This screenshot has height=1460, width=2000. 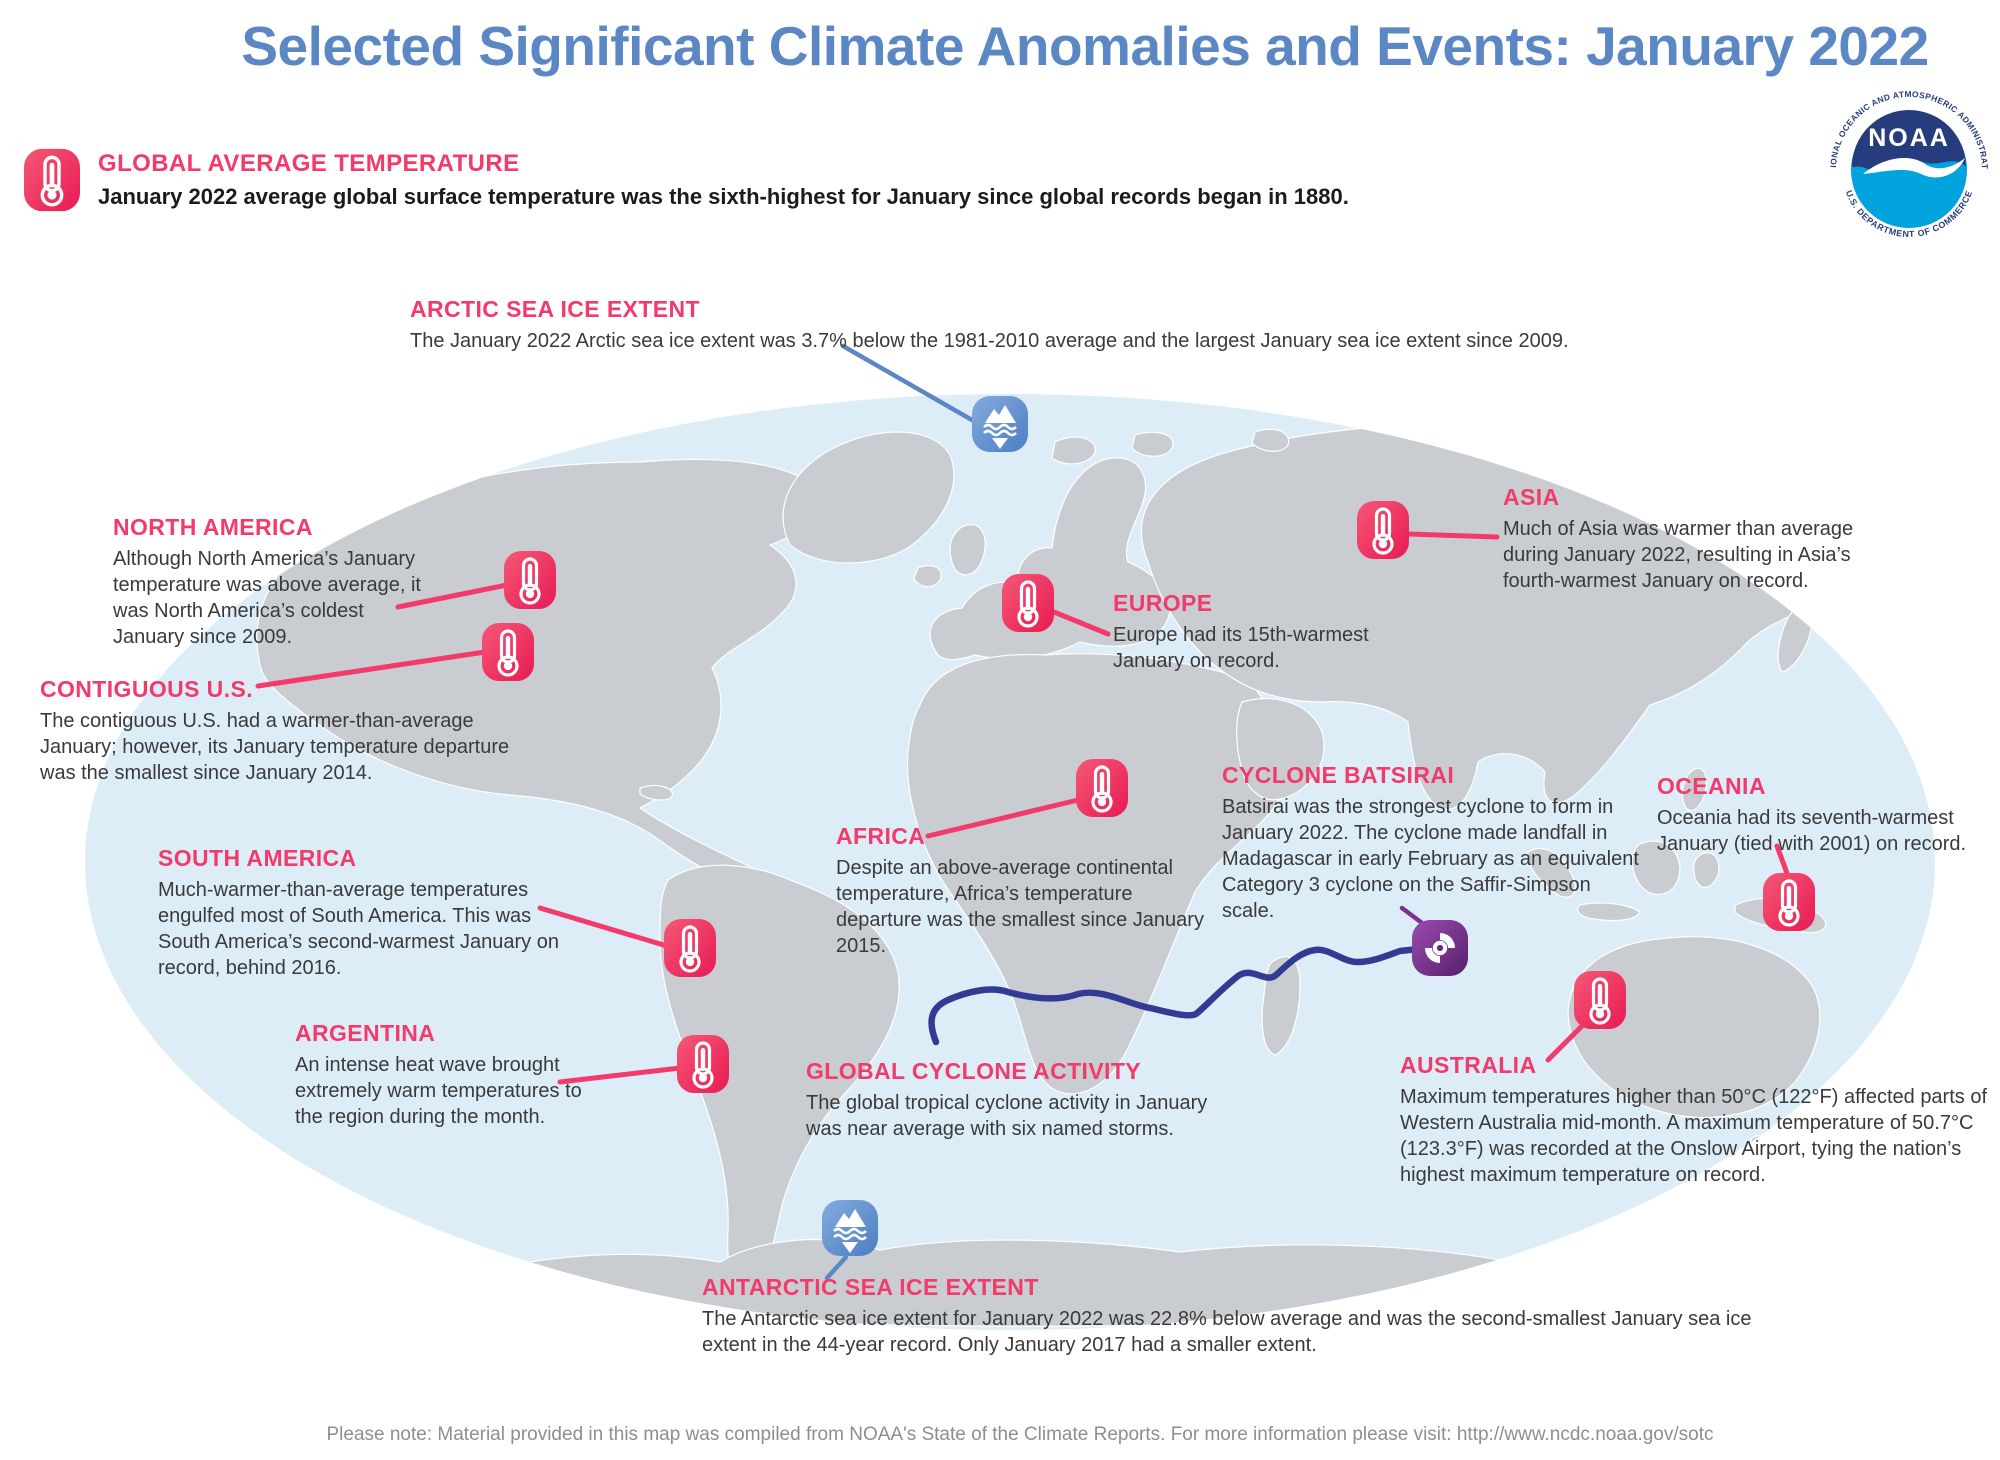 I want to click on land-sulawesi, so click(x=1706, y=870).